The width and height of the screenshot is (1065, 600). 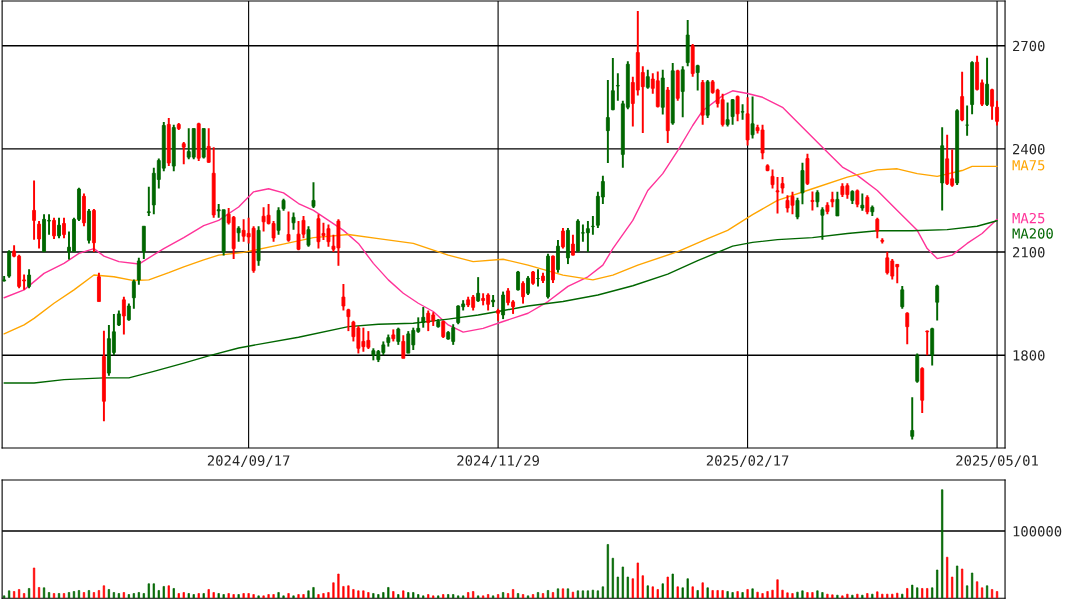 What do you see at coordinates (1032, 233) in the screenshot?
I see `series-label: MA200` at bounding box center [1032, 233].